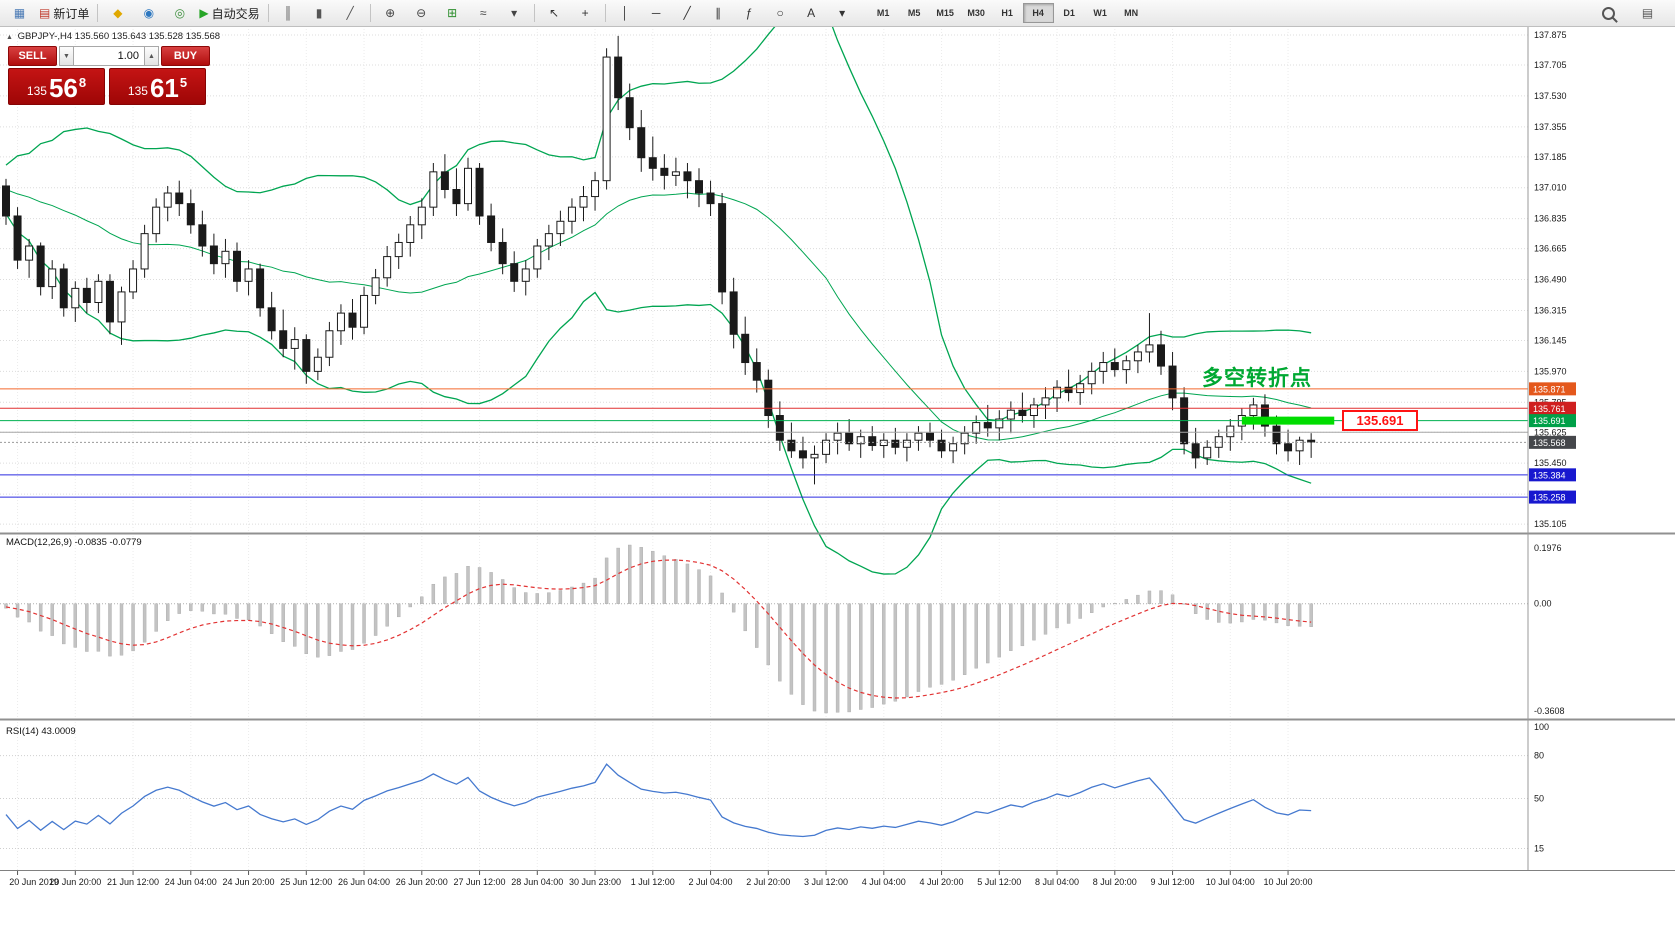  What do you see at coordinates (204, 13) in the screenshot?
I see `autotrading-button: ▶` at bounding box center [204, 13].